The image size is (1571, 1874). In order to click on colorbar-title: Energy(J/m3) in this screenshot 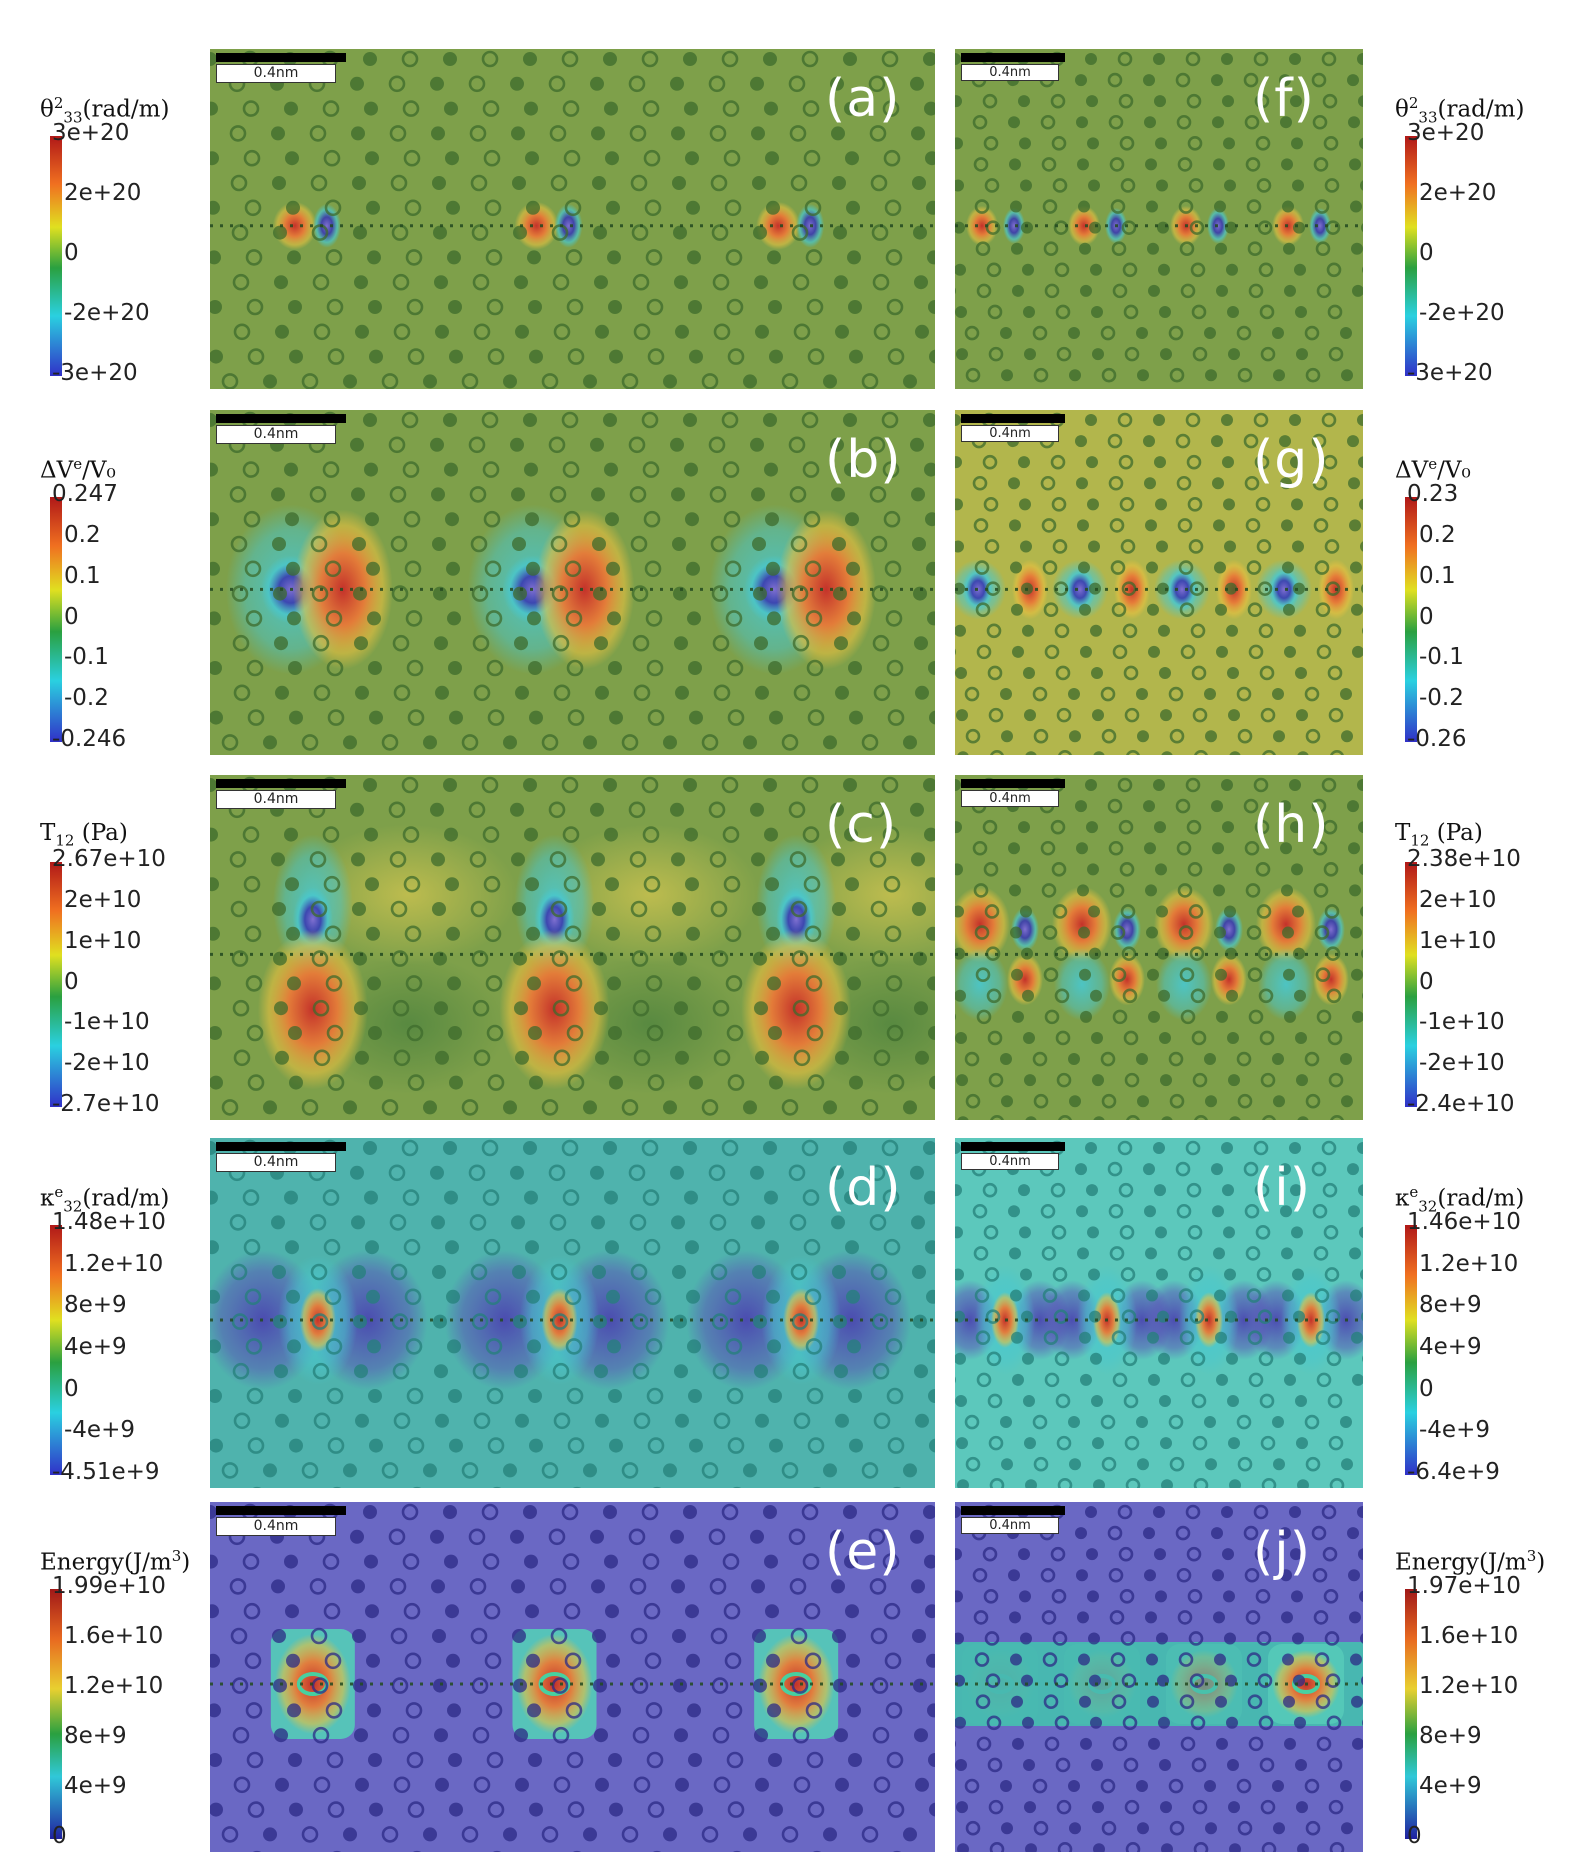, I will do `click(115, 1561)`.